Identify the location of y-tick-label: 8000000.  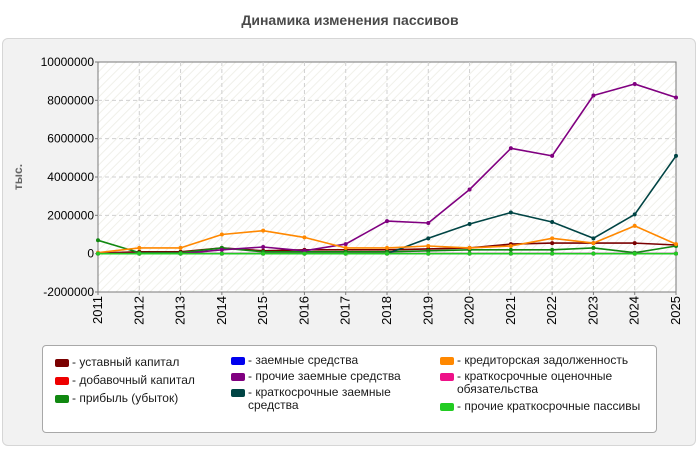
(70, 100).